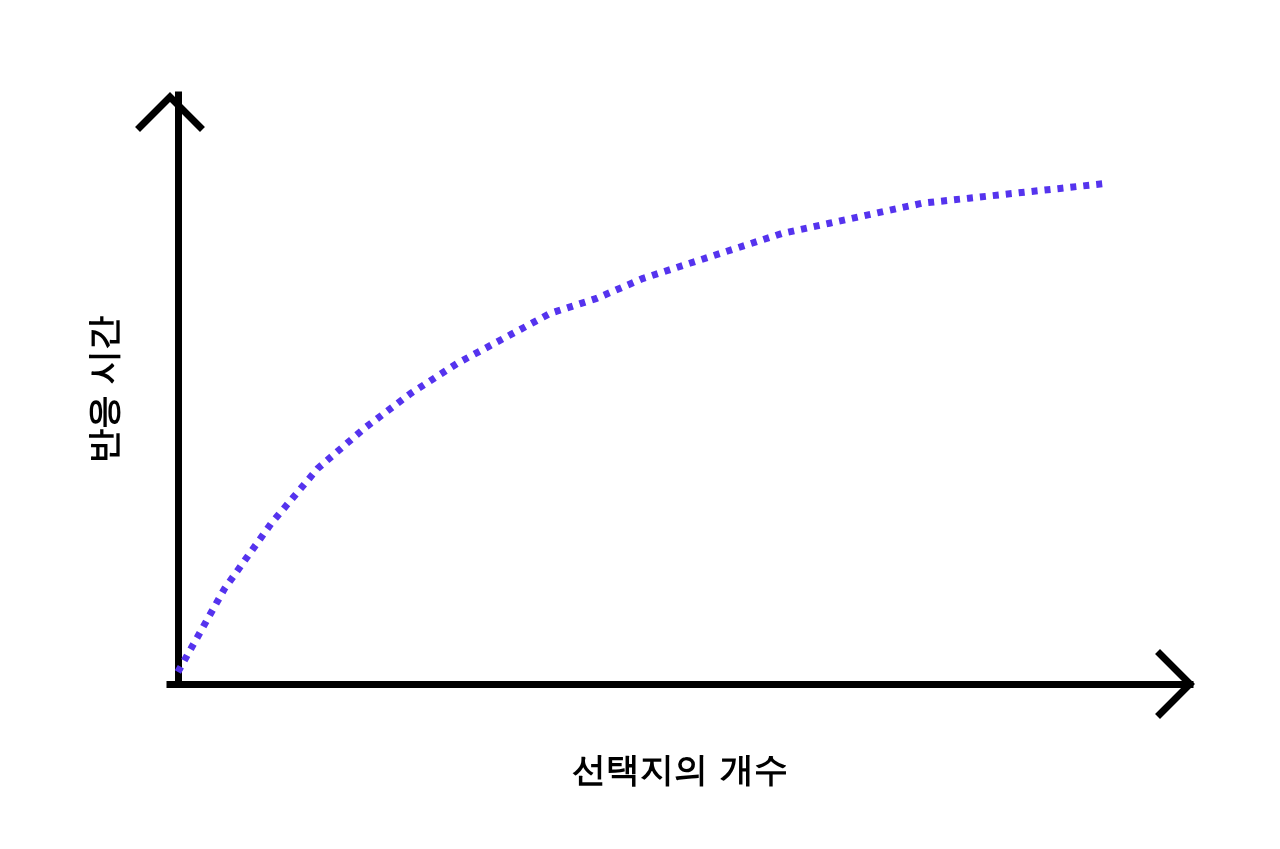 The width and height of the screenshot is (1280, 849). I want to click on x-axis-title: 선택지의 개수, so click(680, 769).